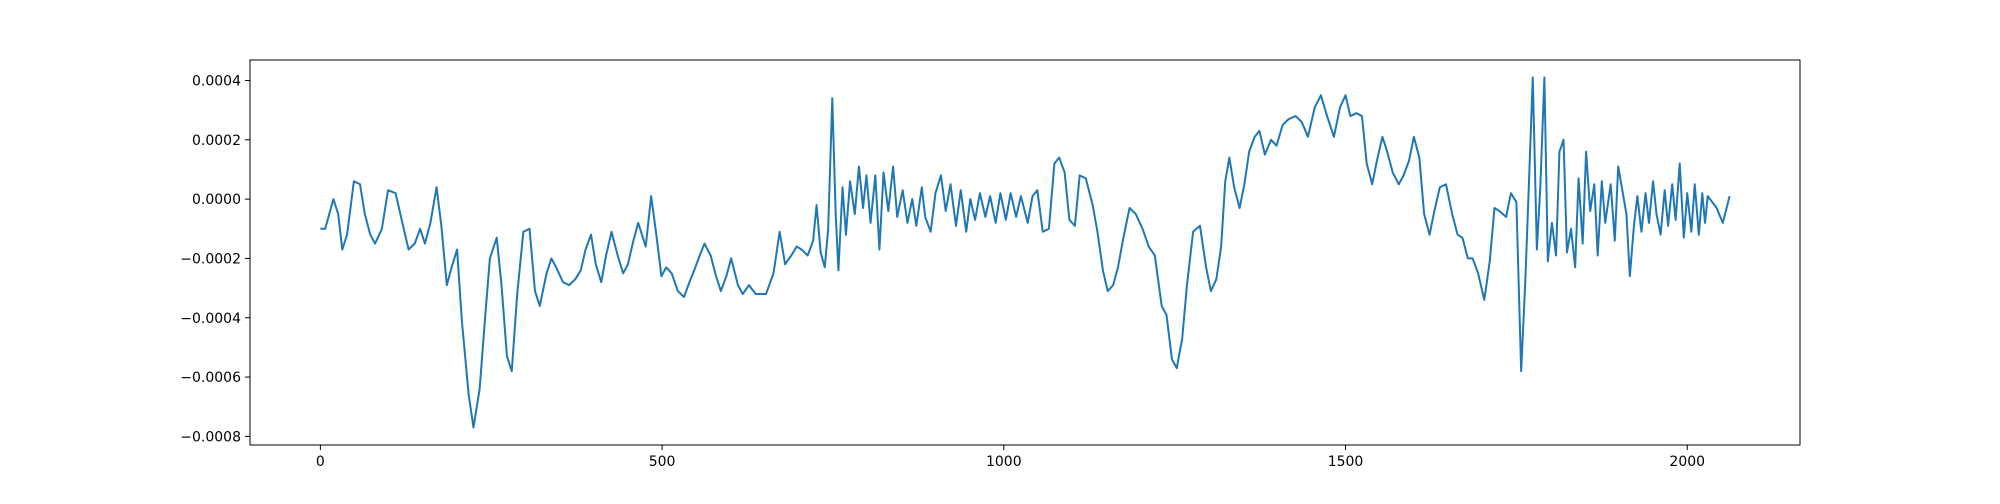 This screenshot has height=504, width=2000. What do you see at coordinates (210, 319) in the screenshot?
I see `y-tick-label: −0.0004` at bounding box center [210, 319].